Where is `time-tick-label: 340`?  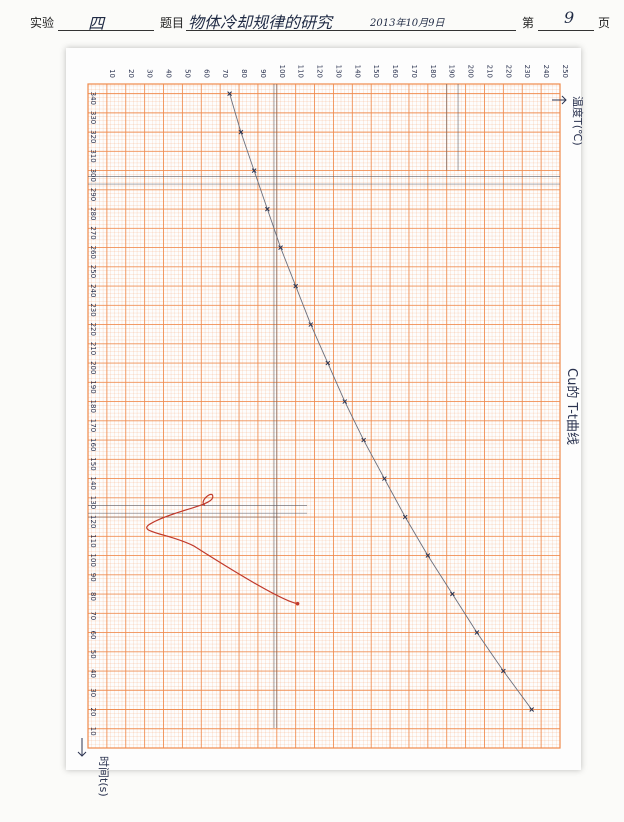 time-tick-label: 340 is located at coordinates (93, 98).